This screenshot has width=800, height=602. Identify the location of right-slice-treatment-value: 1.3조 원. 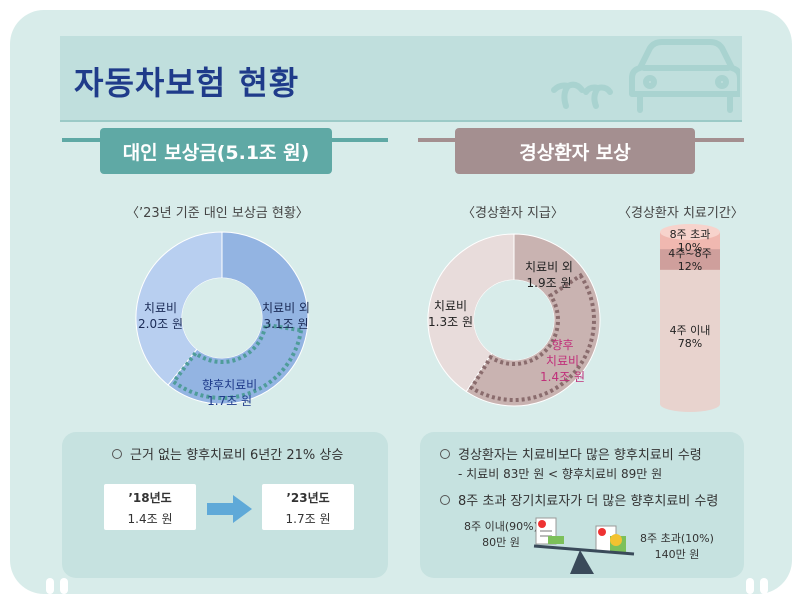
(450, 322).